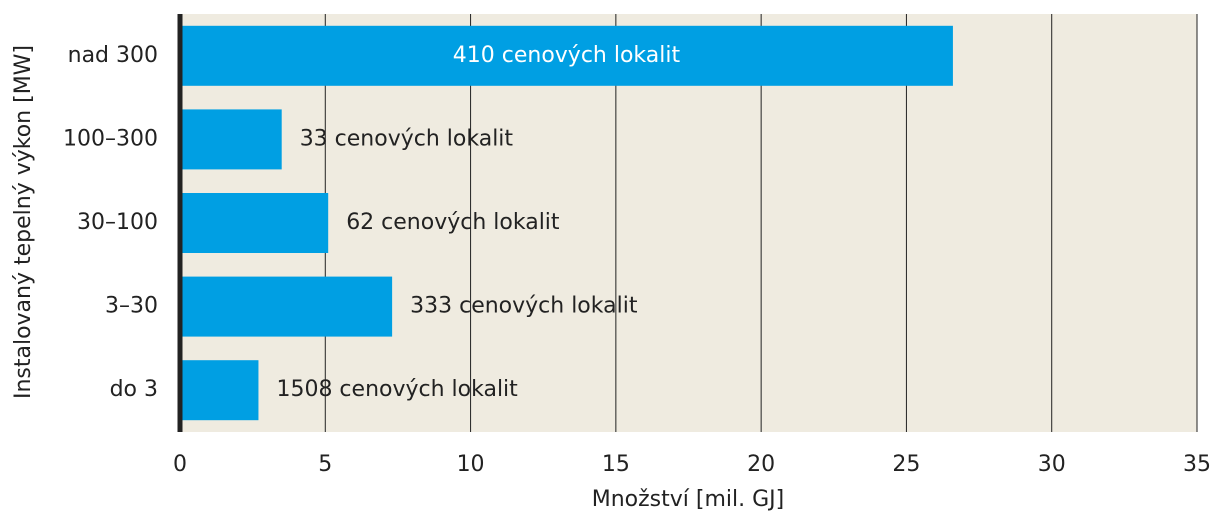 This screenshot has width=1214, height=511. What do you see at coordinates (134, 389) in the screenshot?
I see `y-tick-label: do 3` at bounding box center [134, 389].